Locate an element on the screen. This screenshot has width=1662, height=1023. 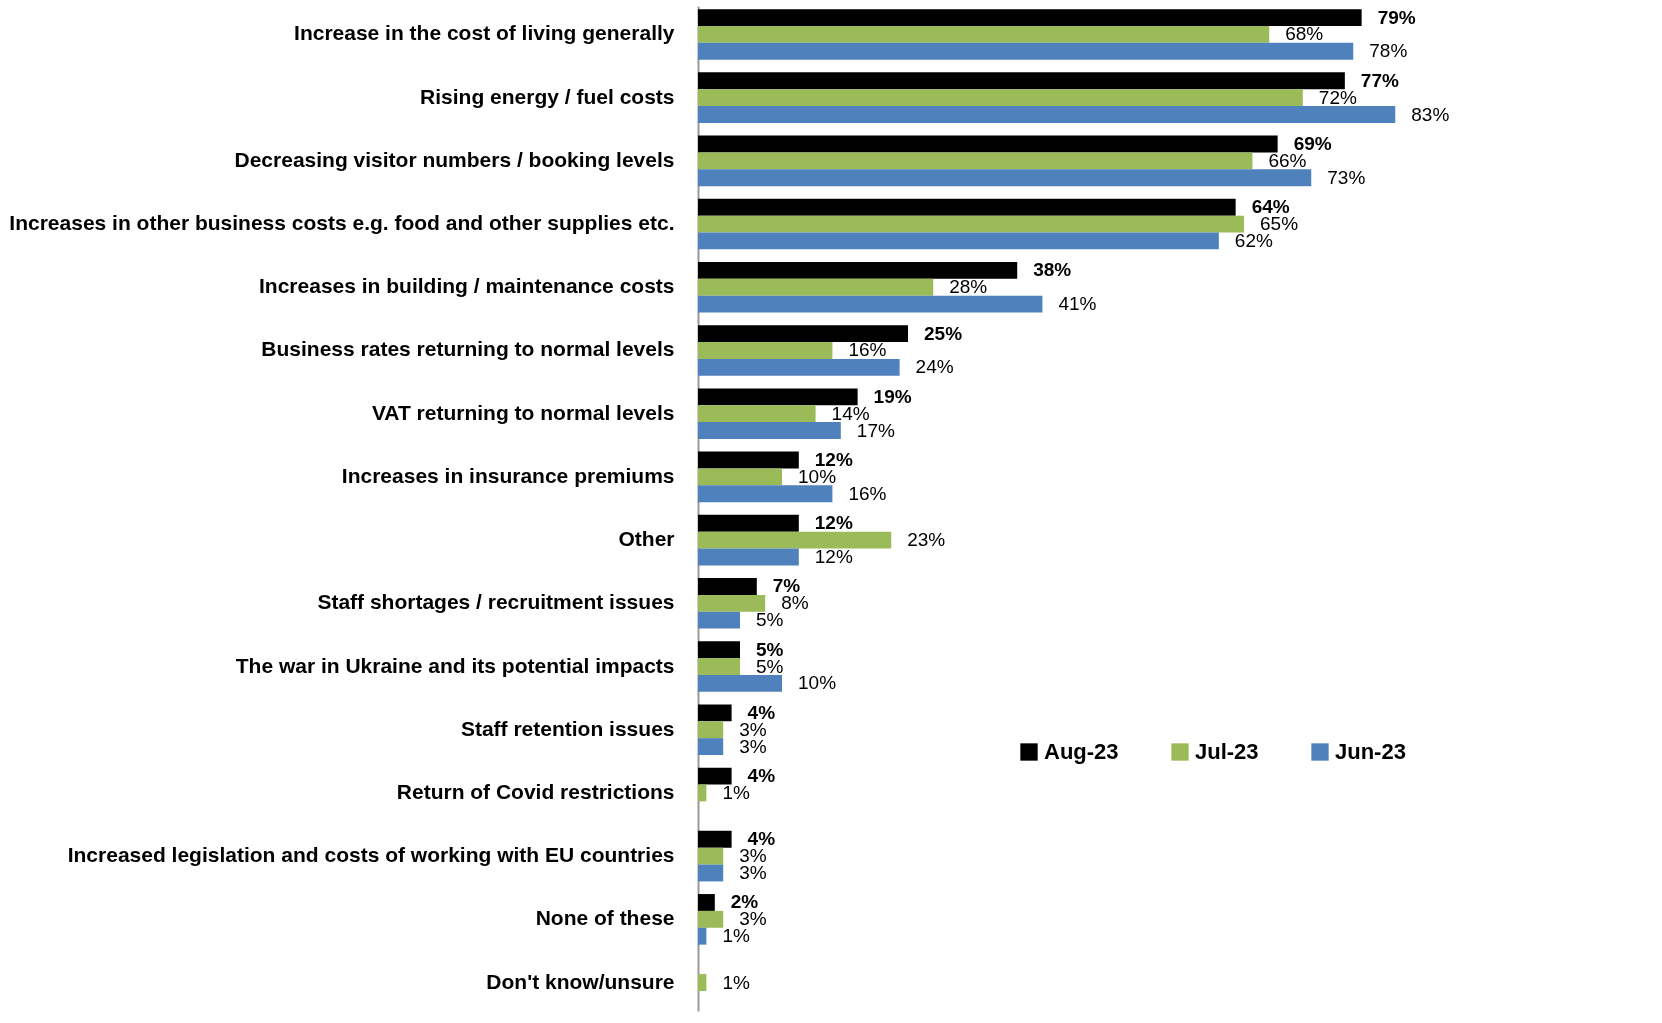
y-tick-label: Other is located at coordinates (646, 539).